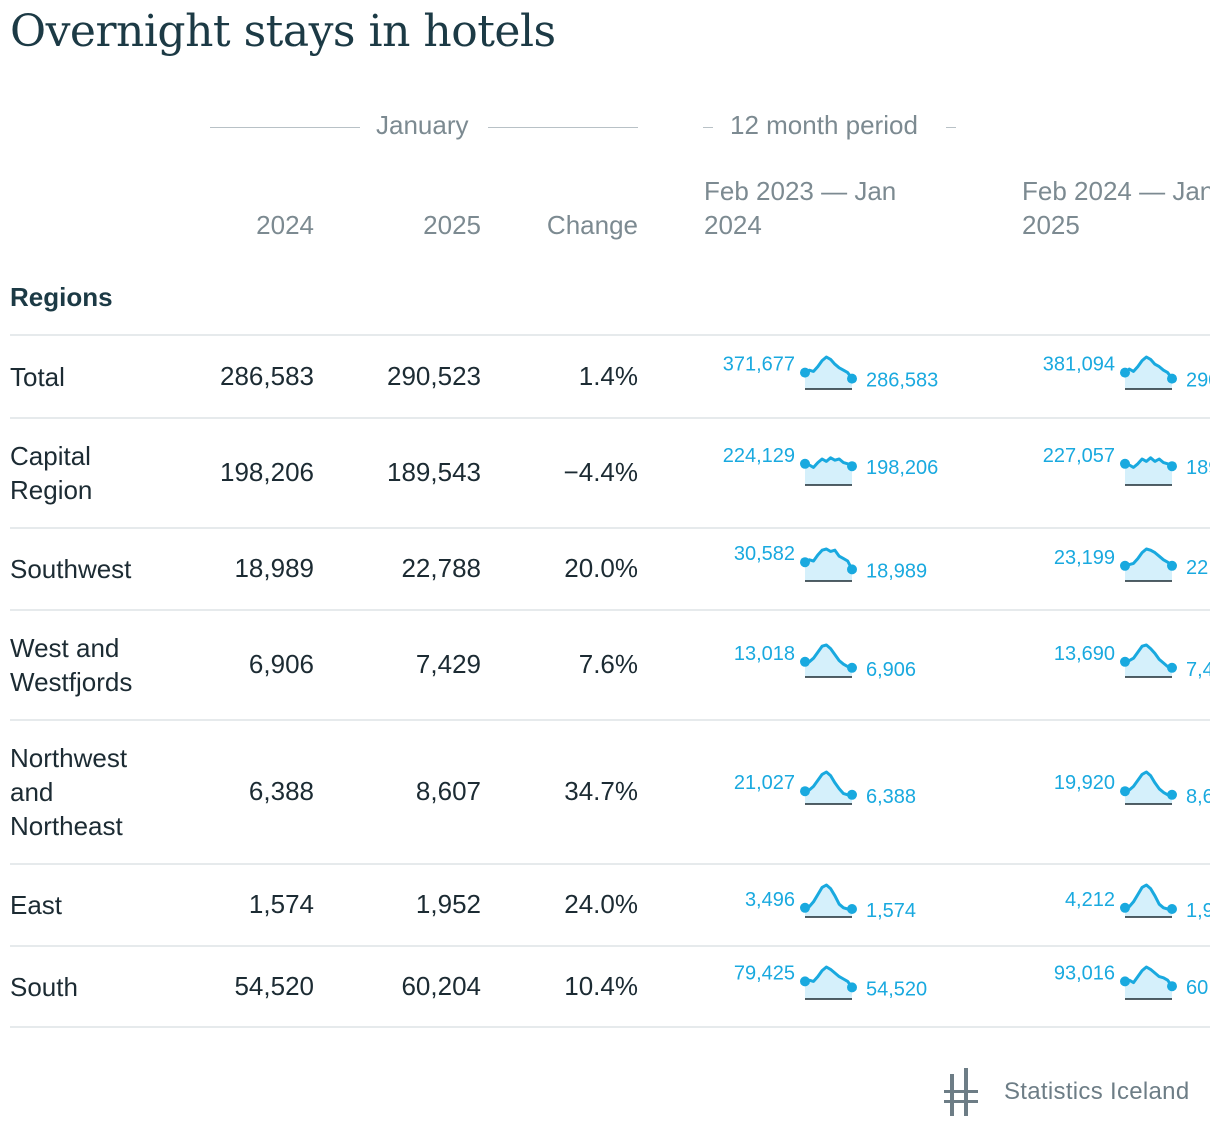 This screenshot has height=1144, width=1220. Describe the element at coordinates (608, 664) in the screenshot. I see `cell-change: 7.6%` at that location.